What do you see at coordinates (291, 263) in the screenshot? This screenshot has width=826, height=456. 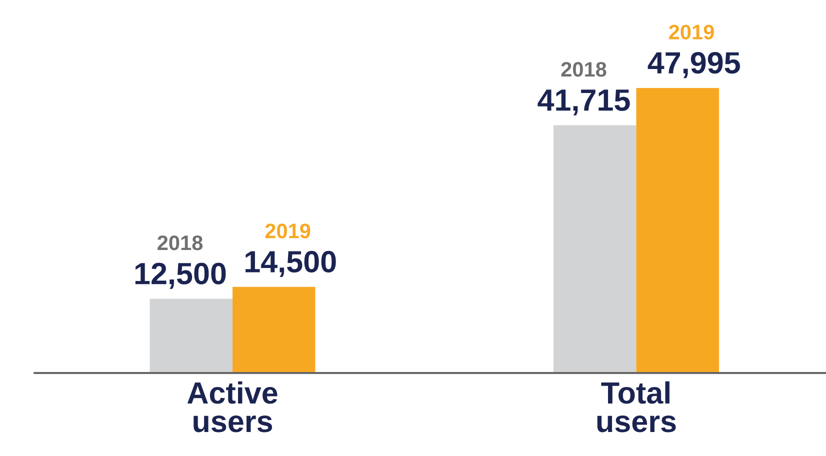 I see `data-label: 14,500` at bounding box center [291, 263].